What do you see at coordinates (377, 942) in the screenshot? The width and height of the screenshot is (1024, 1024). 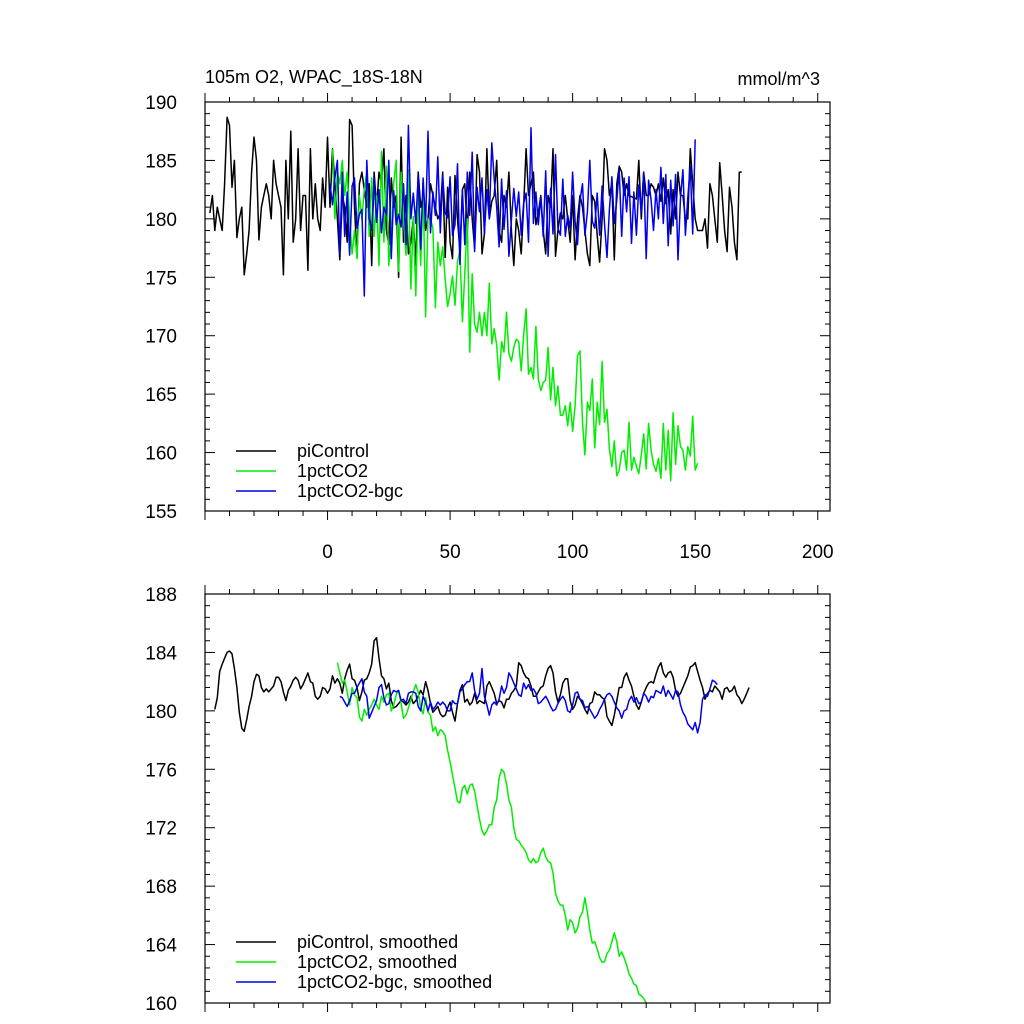 I see `legend-label: piControl, smoothed` at bounding box center [377, 942].